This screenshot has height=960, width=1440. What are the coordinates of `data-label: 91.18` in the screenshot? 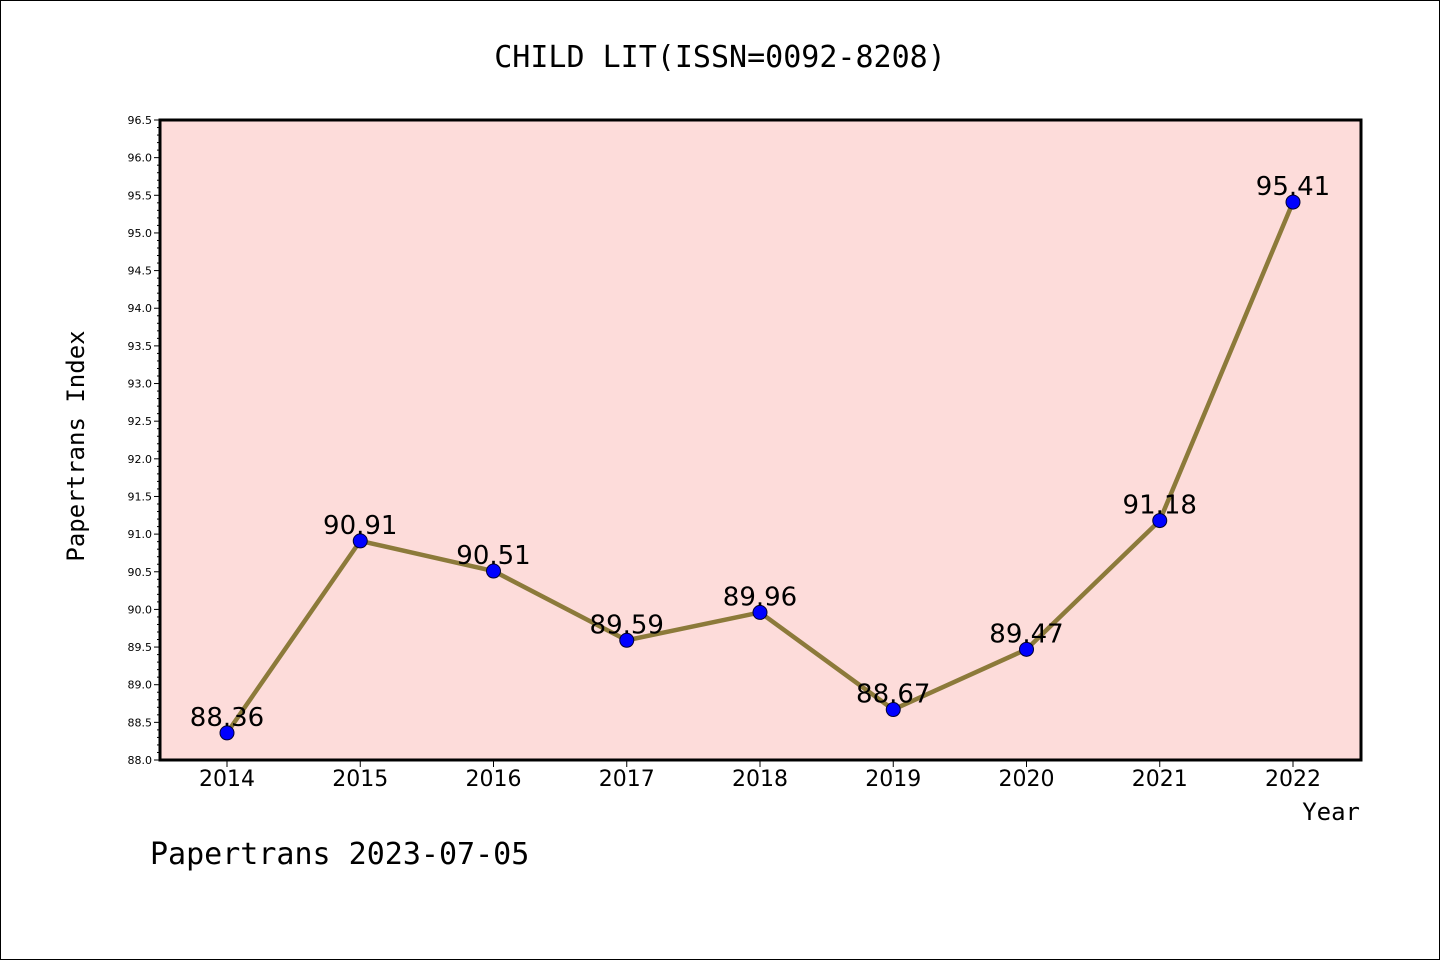 It's located at (1160, 506).